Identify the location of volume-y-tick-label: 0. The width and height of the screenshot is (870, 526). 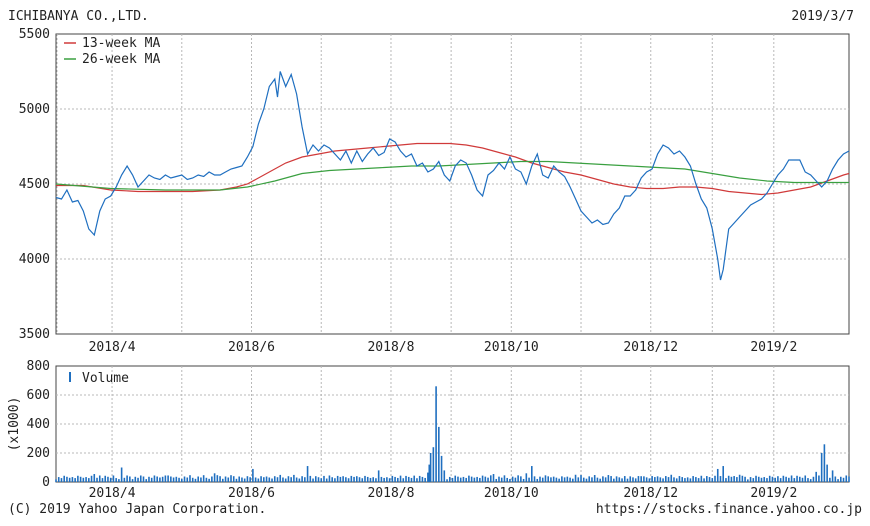
(46, 482).